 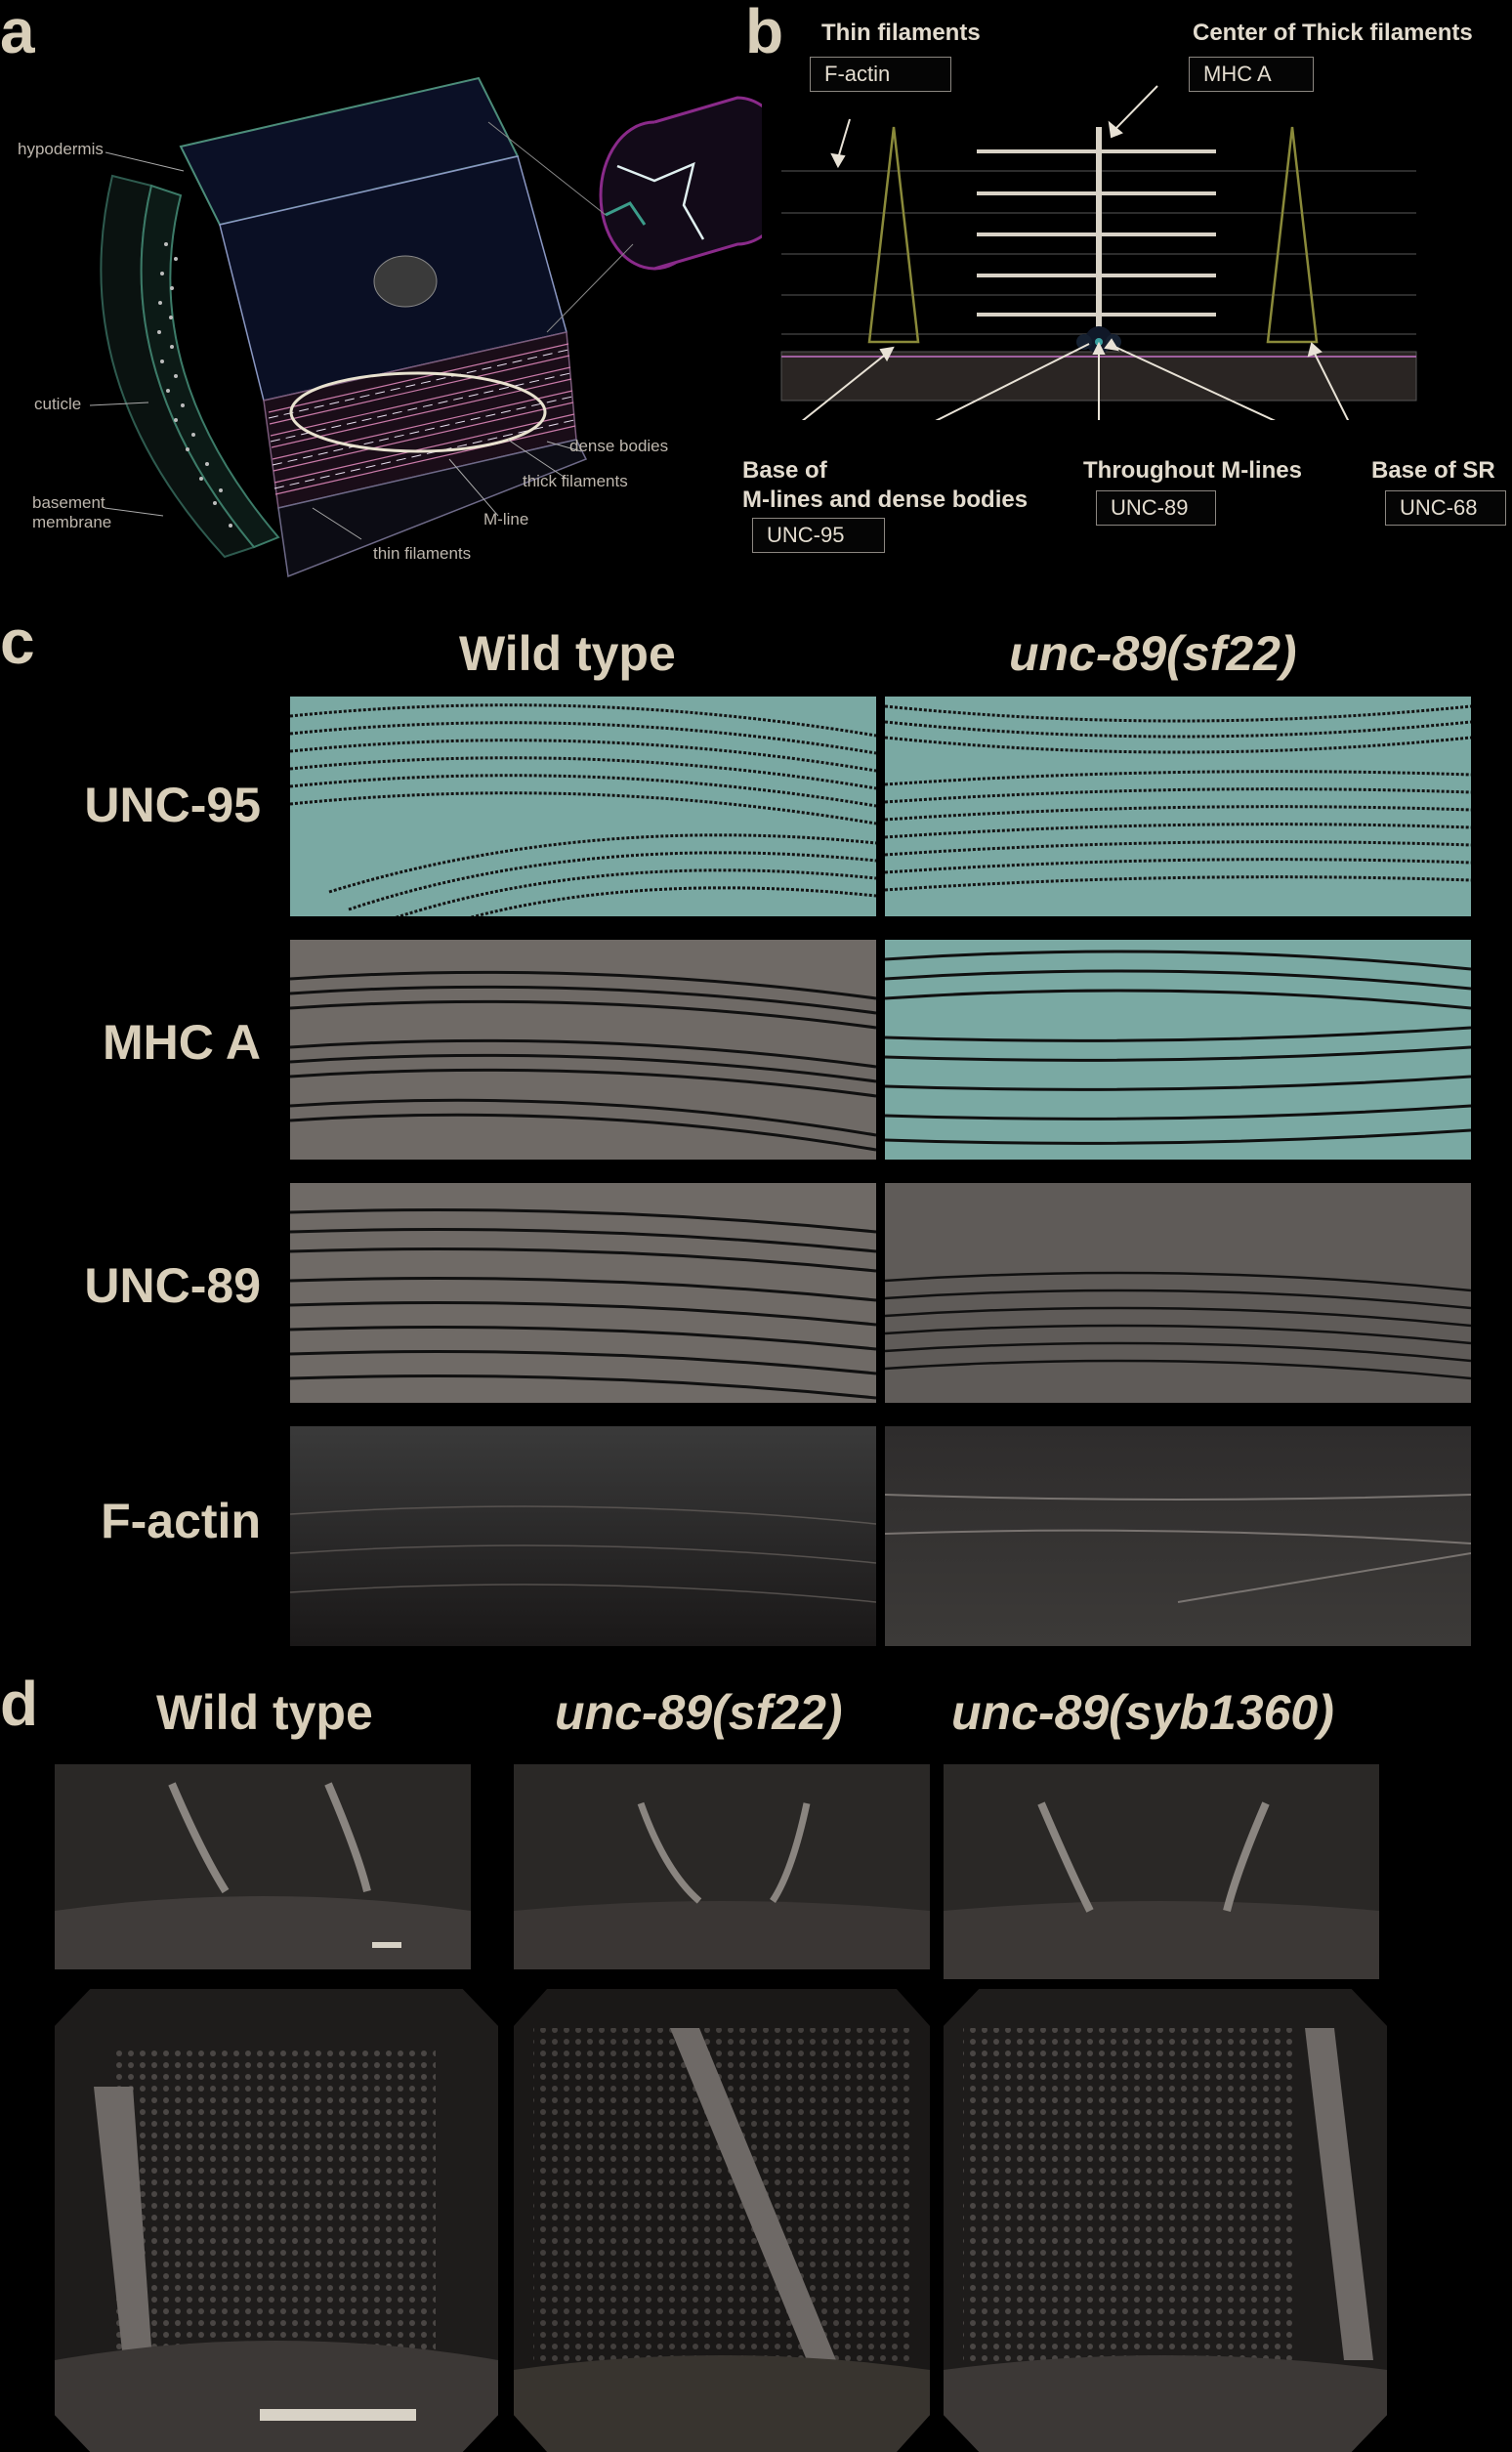 What do you see at coordinates (1445, 508) in the screenshot?
I see `unc-68-box: UNC-68` at bounding box center [1445, 508].